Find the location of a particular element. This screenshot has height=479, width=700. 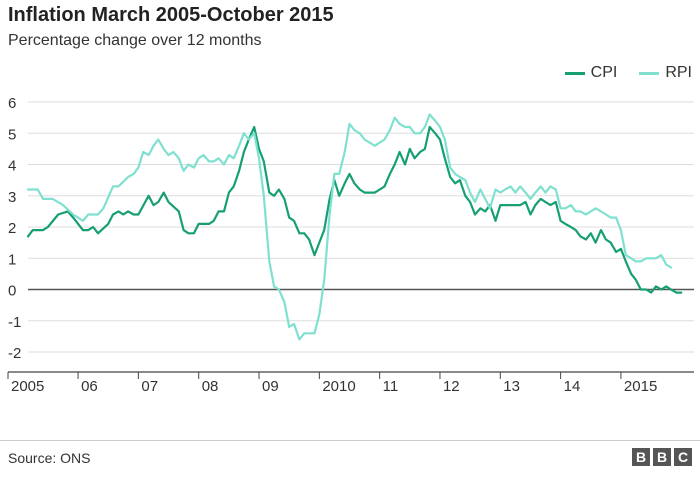

legend-label-cpi: CPI is located at coordinates (604, 72).